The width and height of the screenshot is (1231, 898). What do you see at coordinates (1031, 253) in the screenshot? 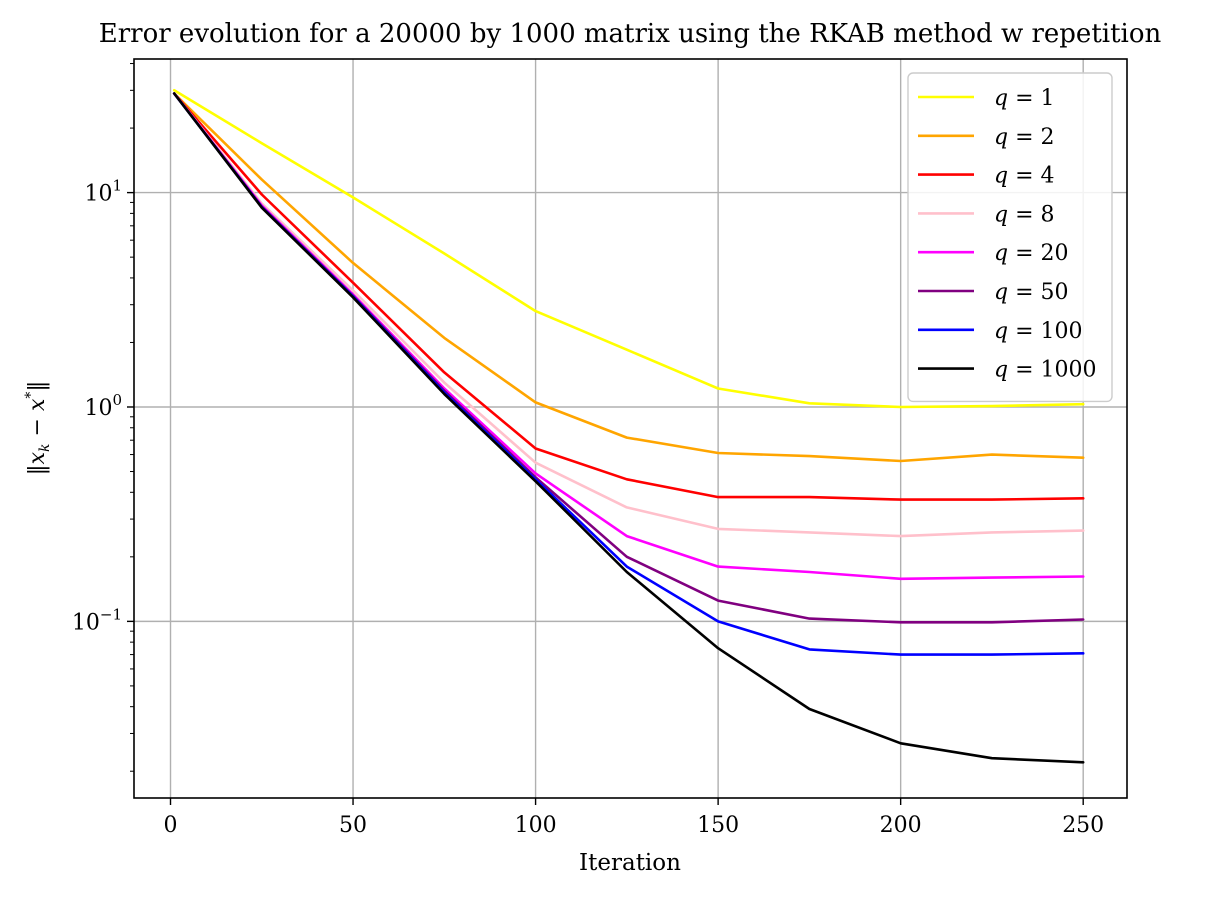
I see `legend-label: q = 20` at bounding box center [1031, 253].